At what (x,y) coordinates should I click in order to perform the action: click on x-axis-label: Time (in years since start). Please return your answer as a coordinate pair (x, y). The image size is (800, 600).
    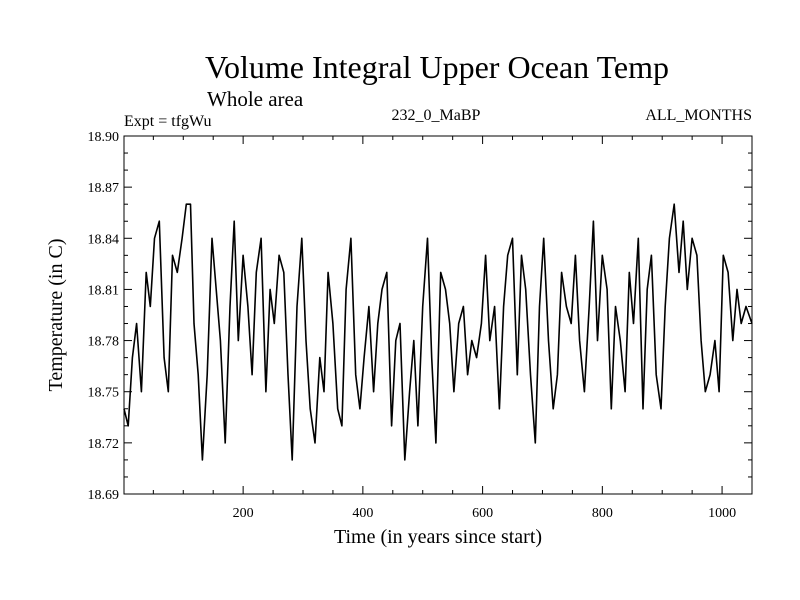
    Looking at the image, I should click on (438, 537).